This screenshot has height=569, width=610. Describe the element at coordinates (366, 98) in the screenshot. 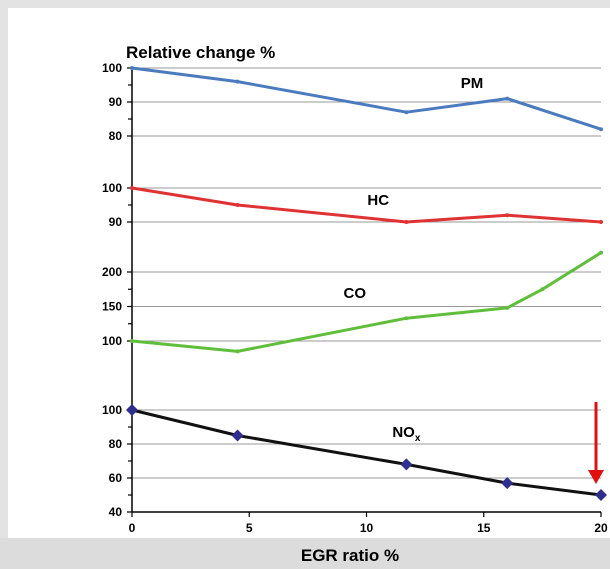

I see `series-line-pm` at that location.